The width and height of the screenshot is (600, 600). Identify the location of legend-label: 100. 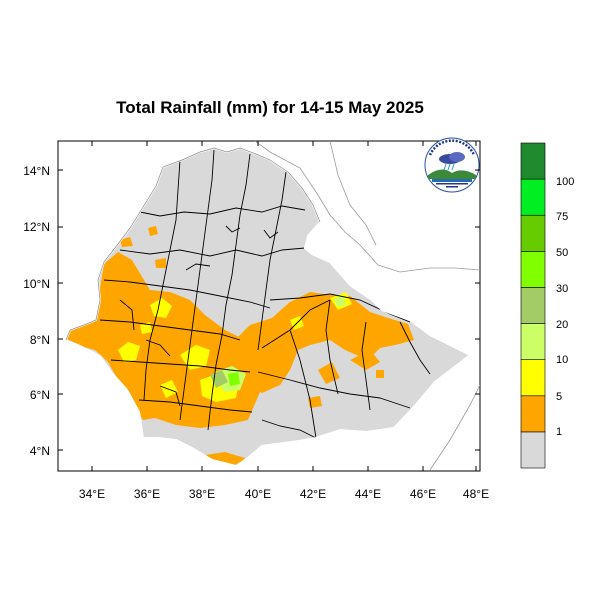
(565, 182).